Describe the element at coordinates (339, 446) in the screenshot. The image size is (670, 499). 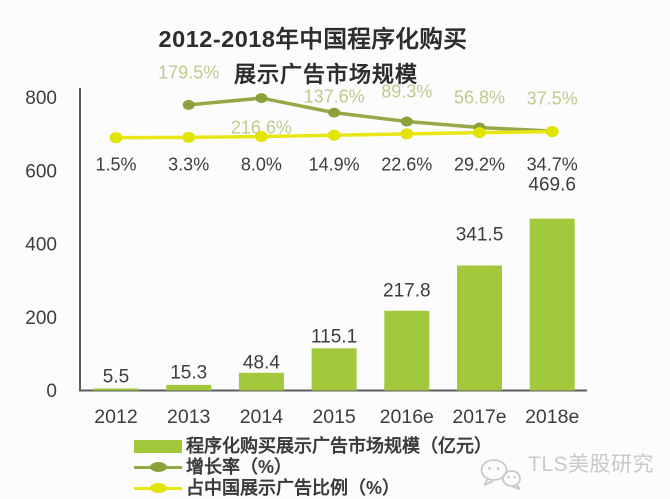
I see `legend-label-market-size: 程序化购买展示广告市场规模（亿元）` at that location.